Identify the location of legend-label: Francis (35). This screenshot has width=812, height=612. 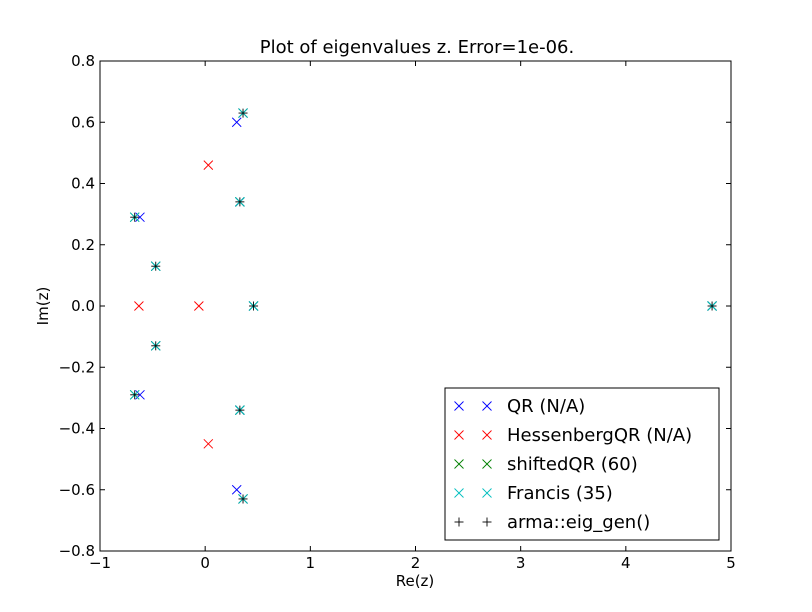
(560, 493).